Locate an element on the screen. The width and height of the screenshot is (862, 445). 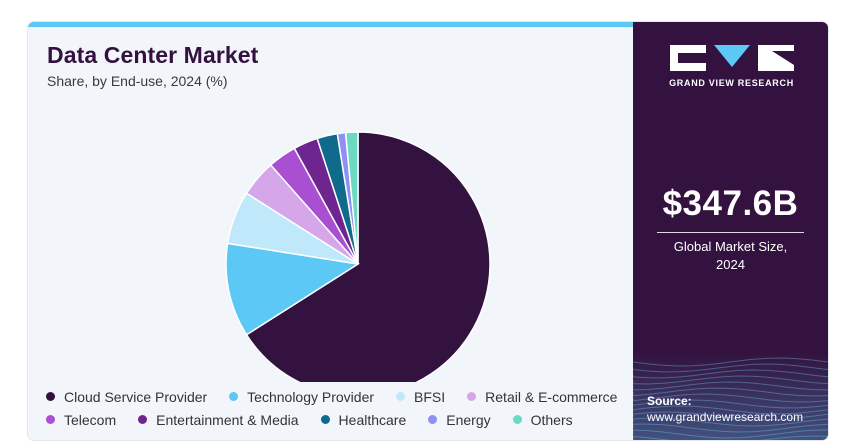
legend-label: BFSI is located at coordinates (430, 396).